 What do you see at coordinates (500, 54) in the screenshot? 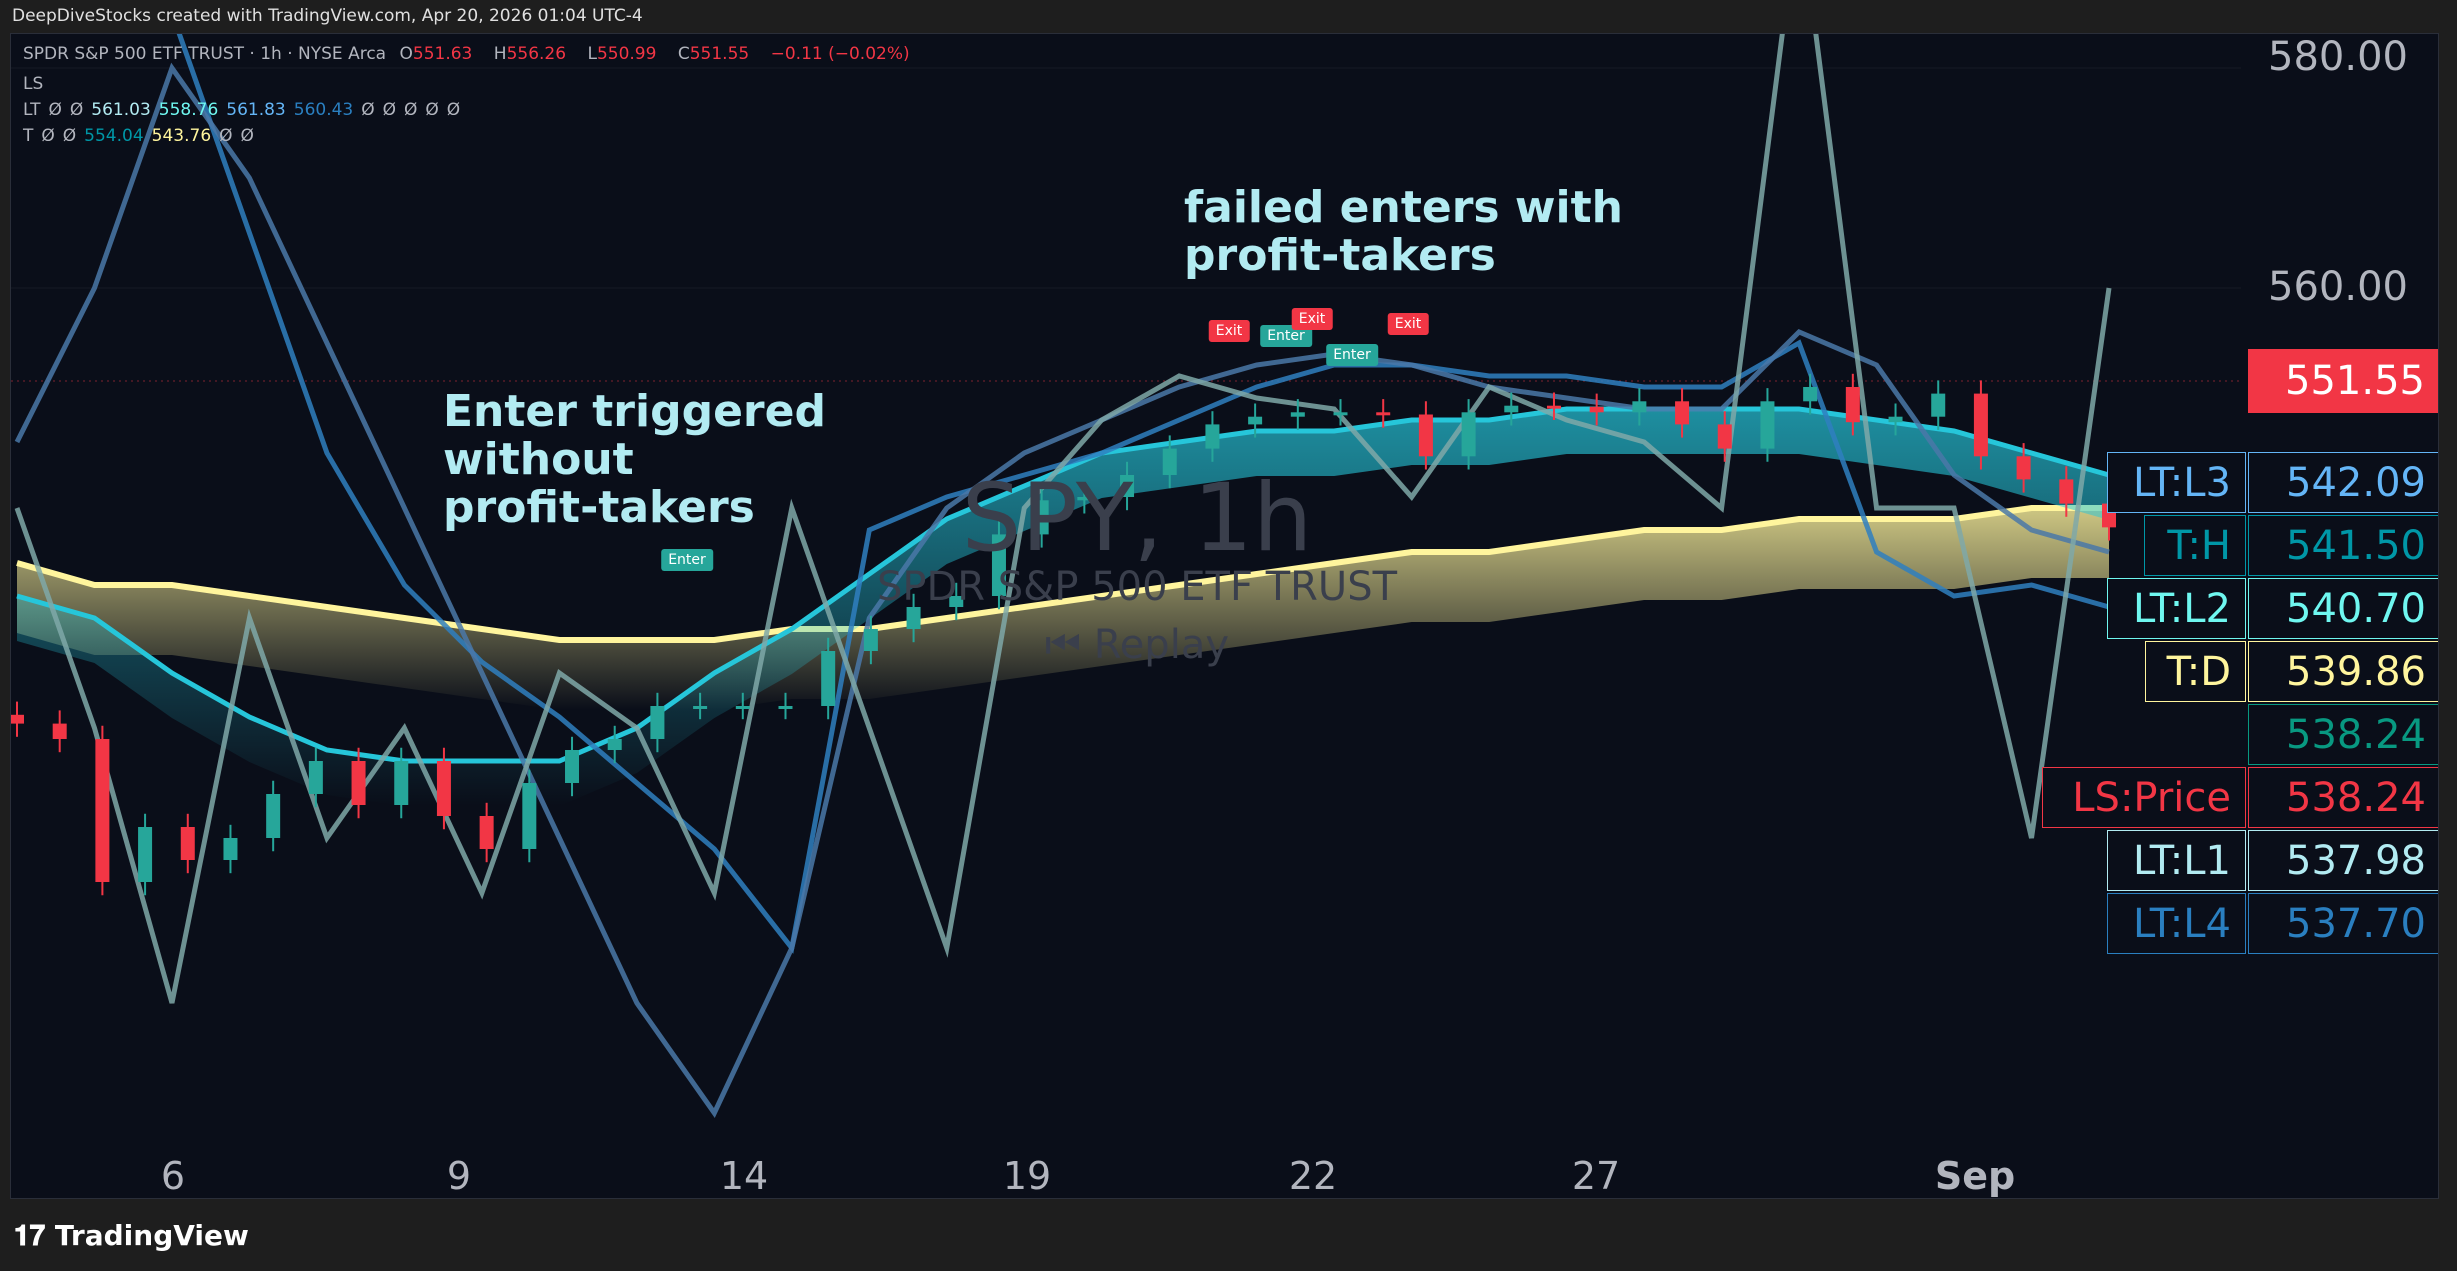
I see `high-label: H` at bounding box center [500, 54].